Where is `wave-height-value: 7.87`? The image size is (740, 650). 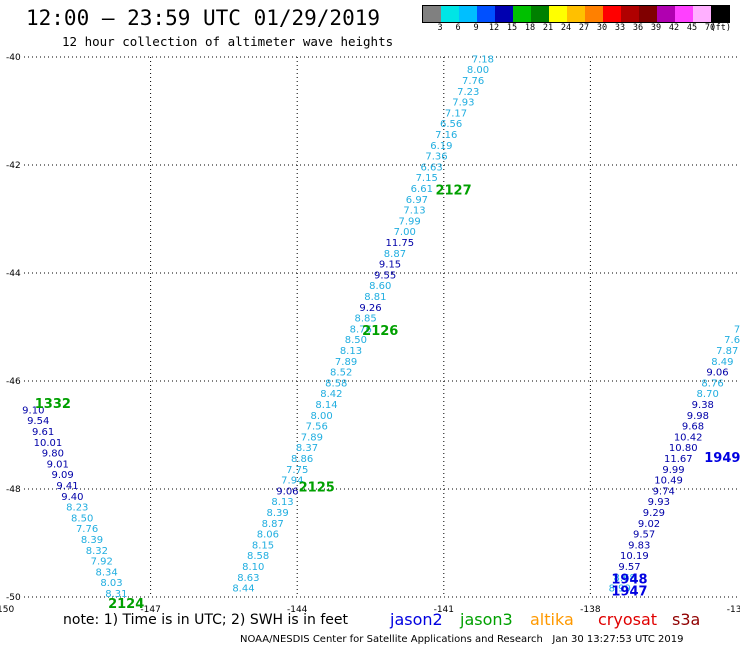
wave-height-value: 7.87 is located at coordinates (727, 351).